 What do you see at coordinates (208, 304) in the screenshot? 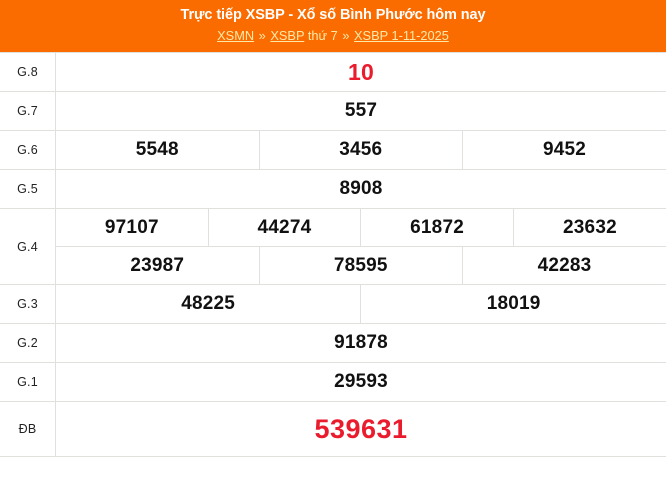
I see `result-number-g3-1: 48225` at bounding box center [208, 304].